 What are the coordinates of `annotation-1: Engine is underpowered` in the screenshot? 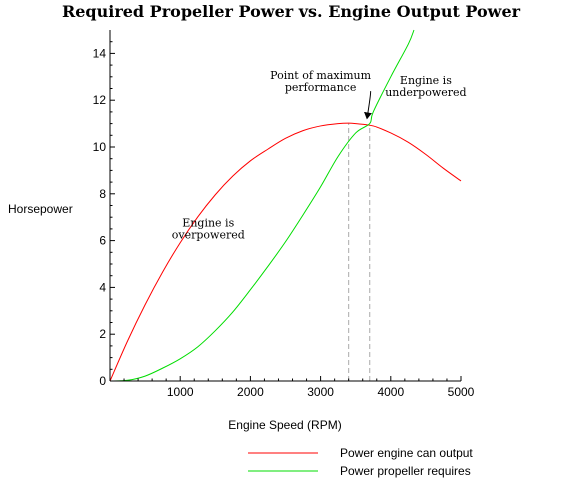 It's located at (425, 86).